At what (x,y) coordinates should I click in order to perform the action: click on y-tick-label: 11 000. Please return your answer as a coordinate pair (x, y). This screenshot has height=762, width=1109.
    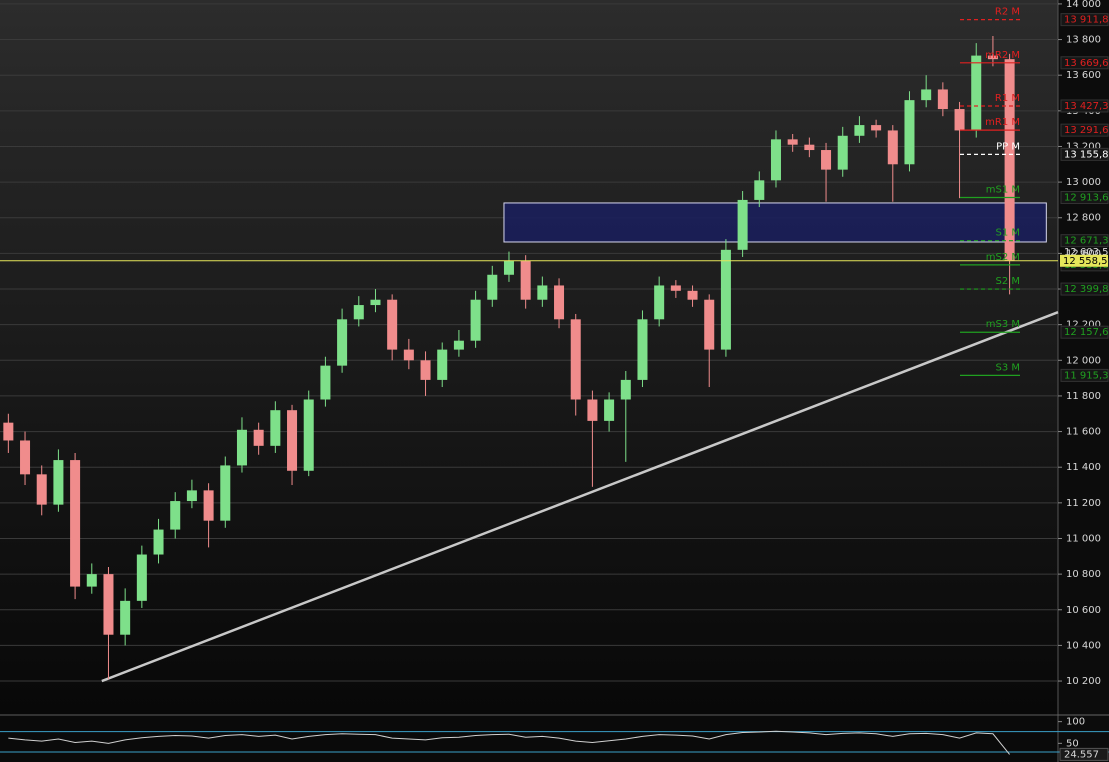
    Looking at the image, I should click on (1083, 538).